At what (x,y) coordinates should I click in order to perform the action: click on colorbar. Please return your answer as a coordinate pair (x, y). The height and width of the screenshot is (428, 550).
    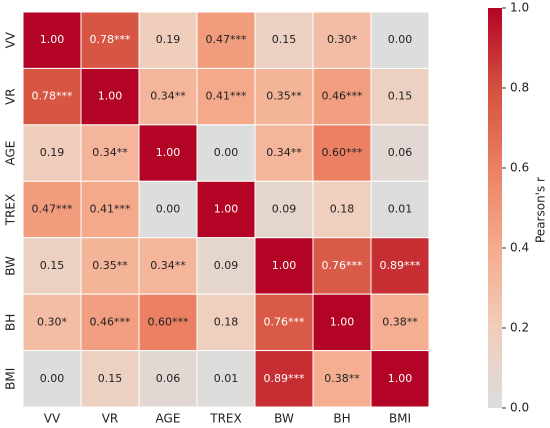
    Looking at the image, I should click on (495, 208).